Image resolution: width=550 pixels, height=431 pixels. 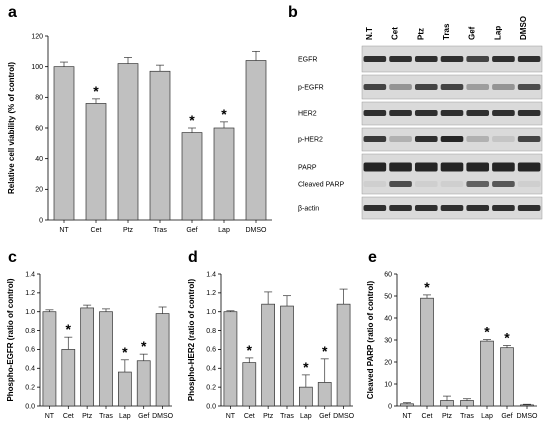 What do you see at coordinates (388, 296) in the screenshot?
I see `y-tick-label: 50` at bounding box center [388, 296].